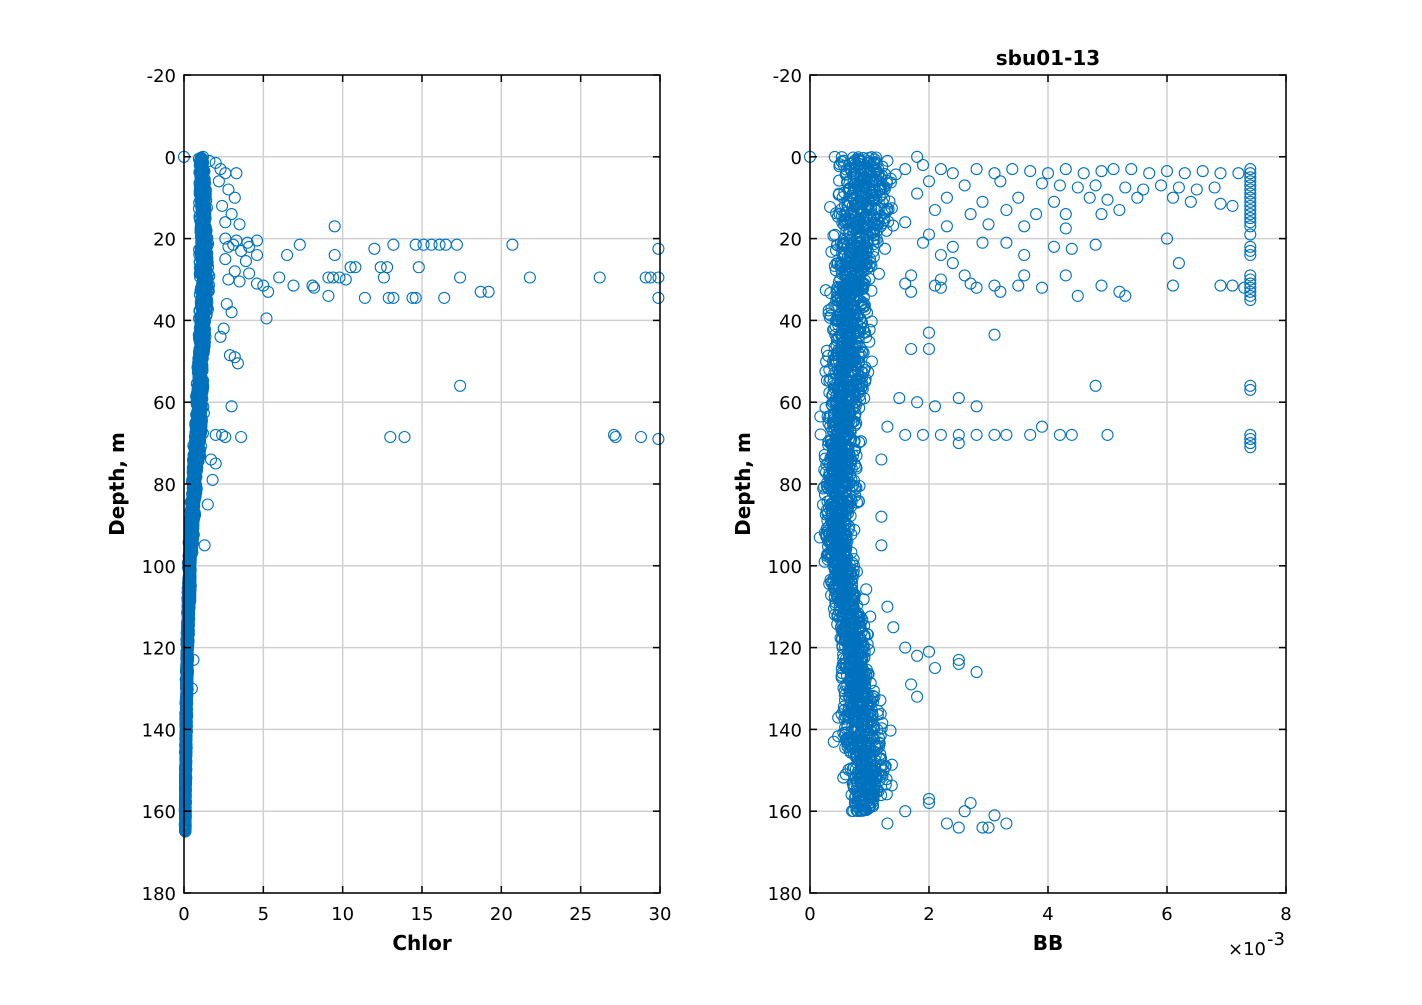  Describe the element at coordinates (422, 914) in the screenshot. I see `x-tick-label: 15` at that location.